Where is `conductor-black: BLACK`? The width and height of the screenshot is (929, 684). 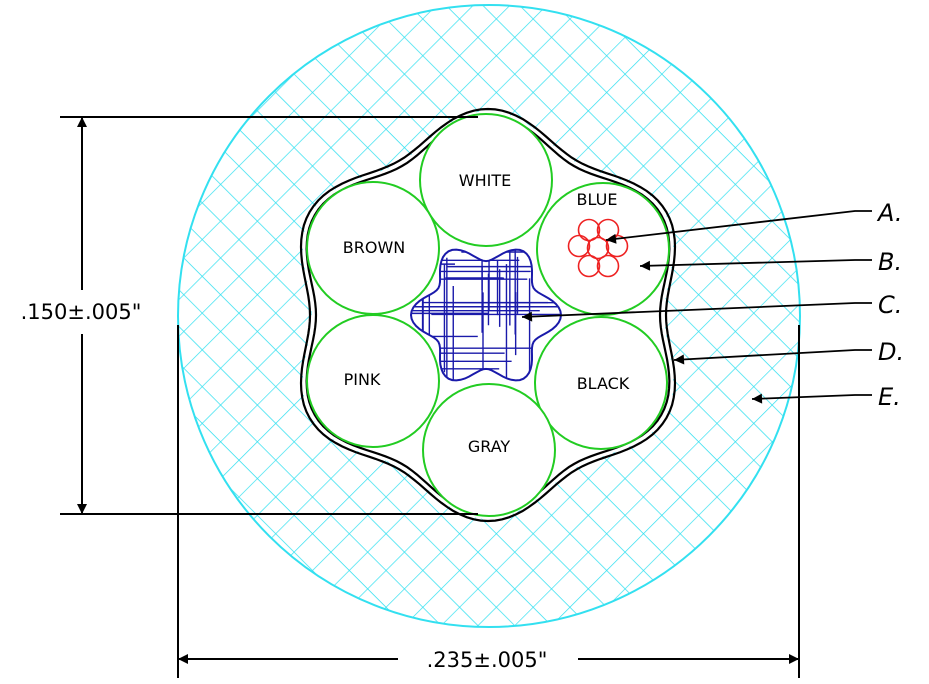 conductor-black: BLACK is located at coordinates (601, 383).